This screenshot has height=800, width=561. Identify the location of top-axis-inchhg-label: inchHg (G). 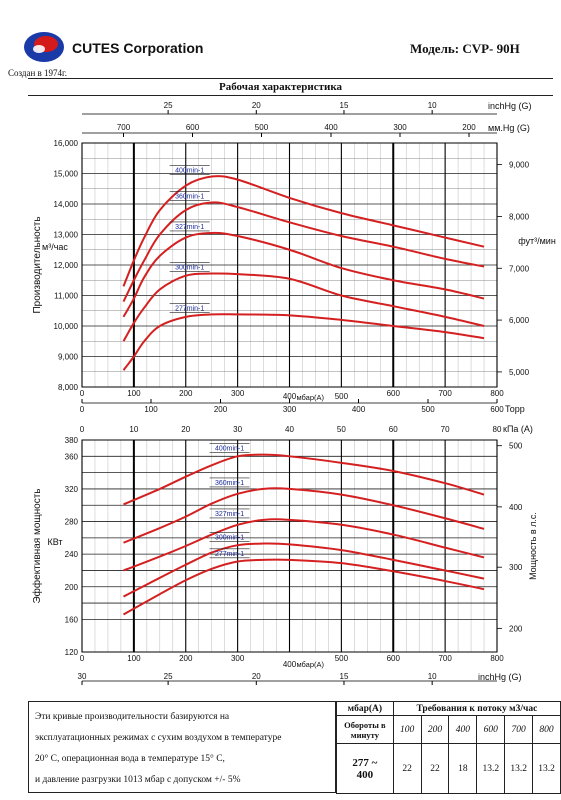
(510, 106).